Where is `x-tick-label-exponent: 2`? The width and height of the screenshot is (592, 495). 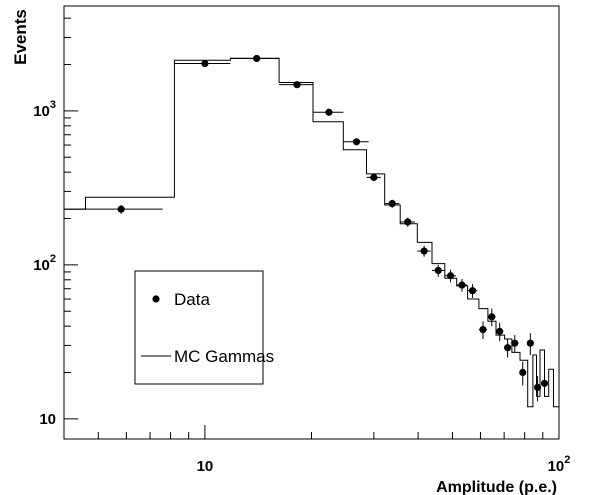
x-tick-label-exponent: 2 is located at coordinates (567, 460).